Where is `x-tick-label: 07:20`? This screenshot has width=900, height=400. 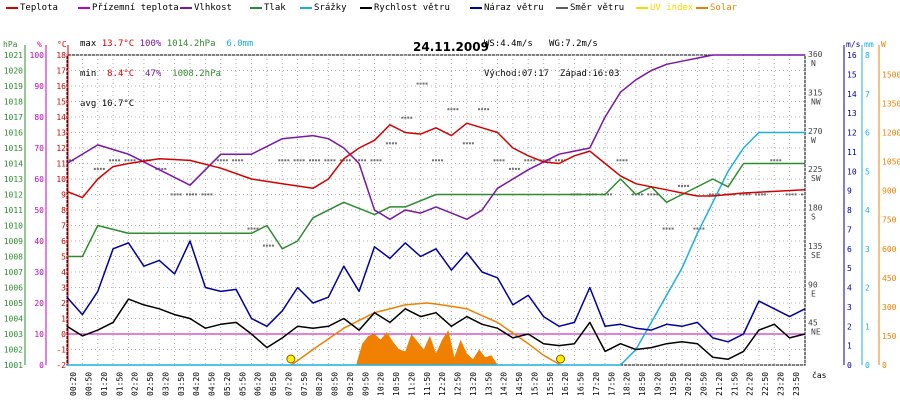
x-tick-label: 07:20 is located at coordinates (288, 384).